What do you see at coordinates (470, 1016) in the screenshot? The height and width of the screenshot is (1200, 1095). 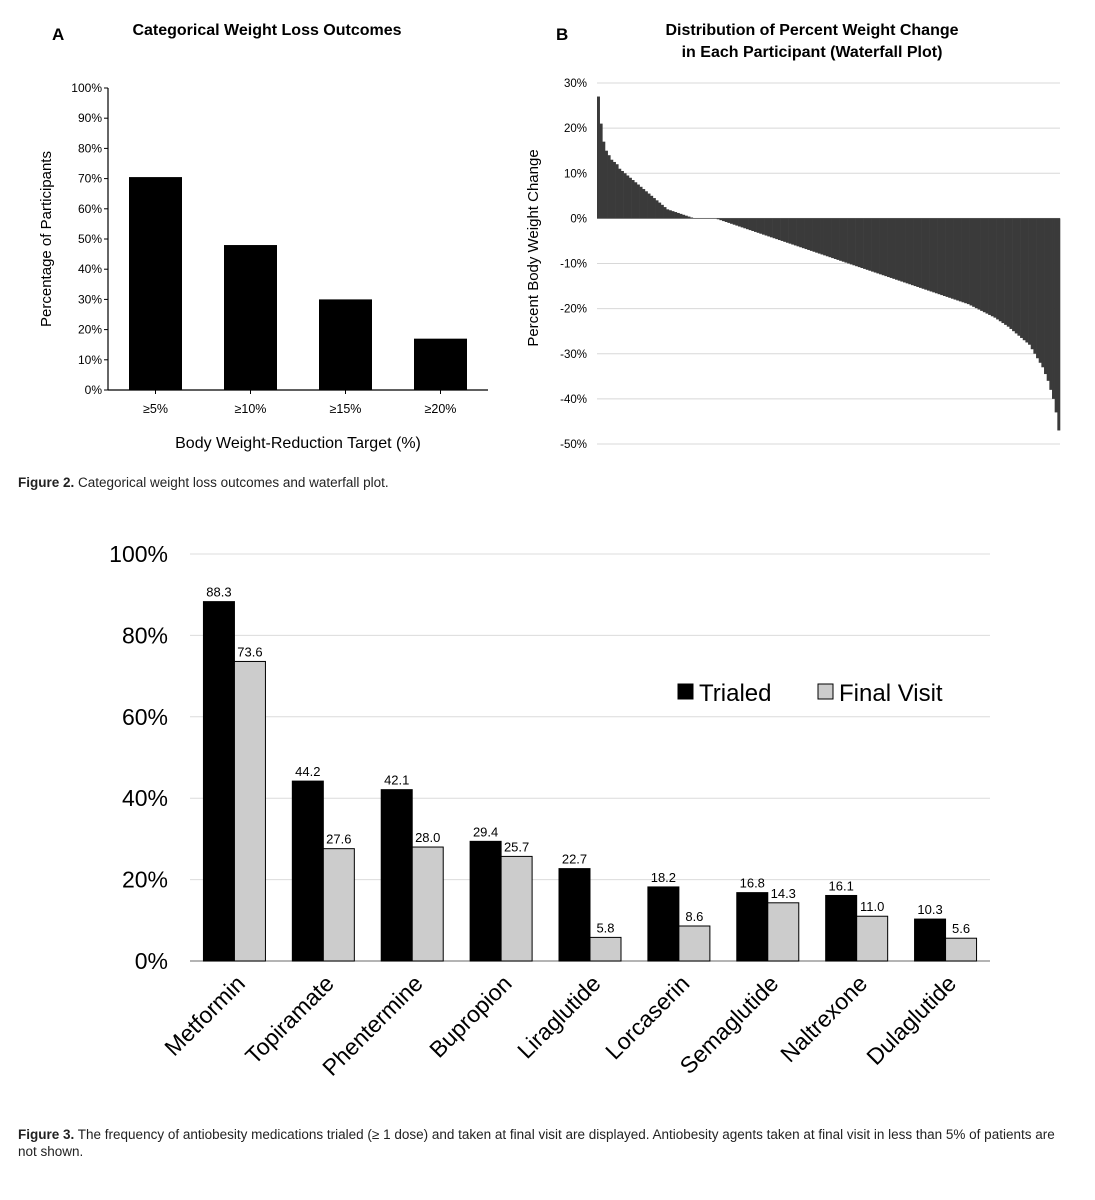 I see `x-tick-label: Bupropion` at bounding box center [470, 1016].